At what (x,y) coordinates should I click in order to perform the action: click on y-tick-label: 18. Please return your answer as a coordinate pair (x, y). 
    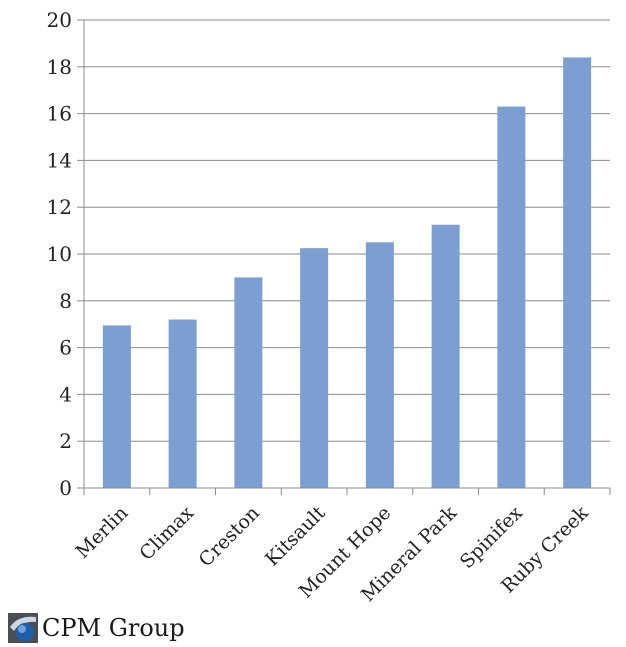
    Looking at the image, I should click on (59, 67).